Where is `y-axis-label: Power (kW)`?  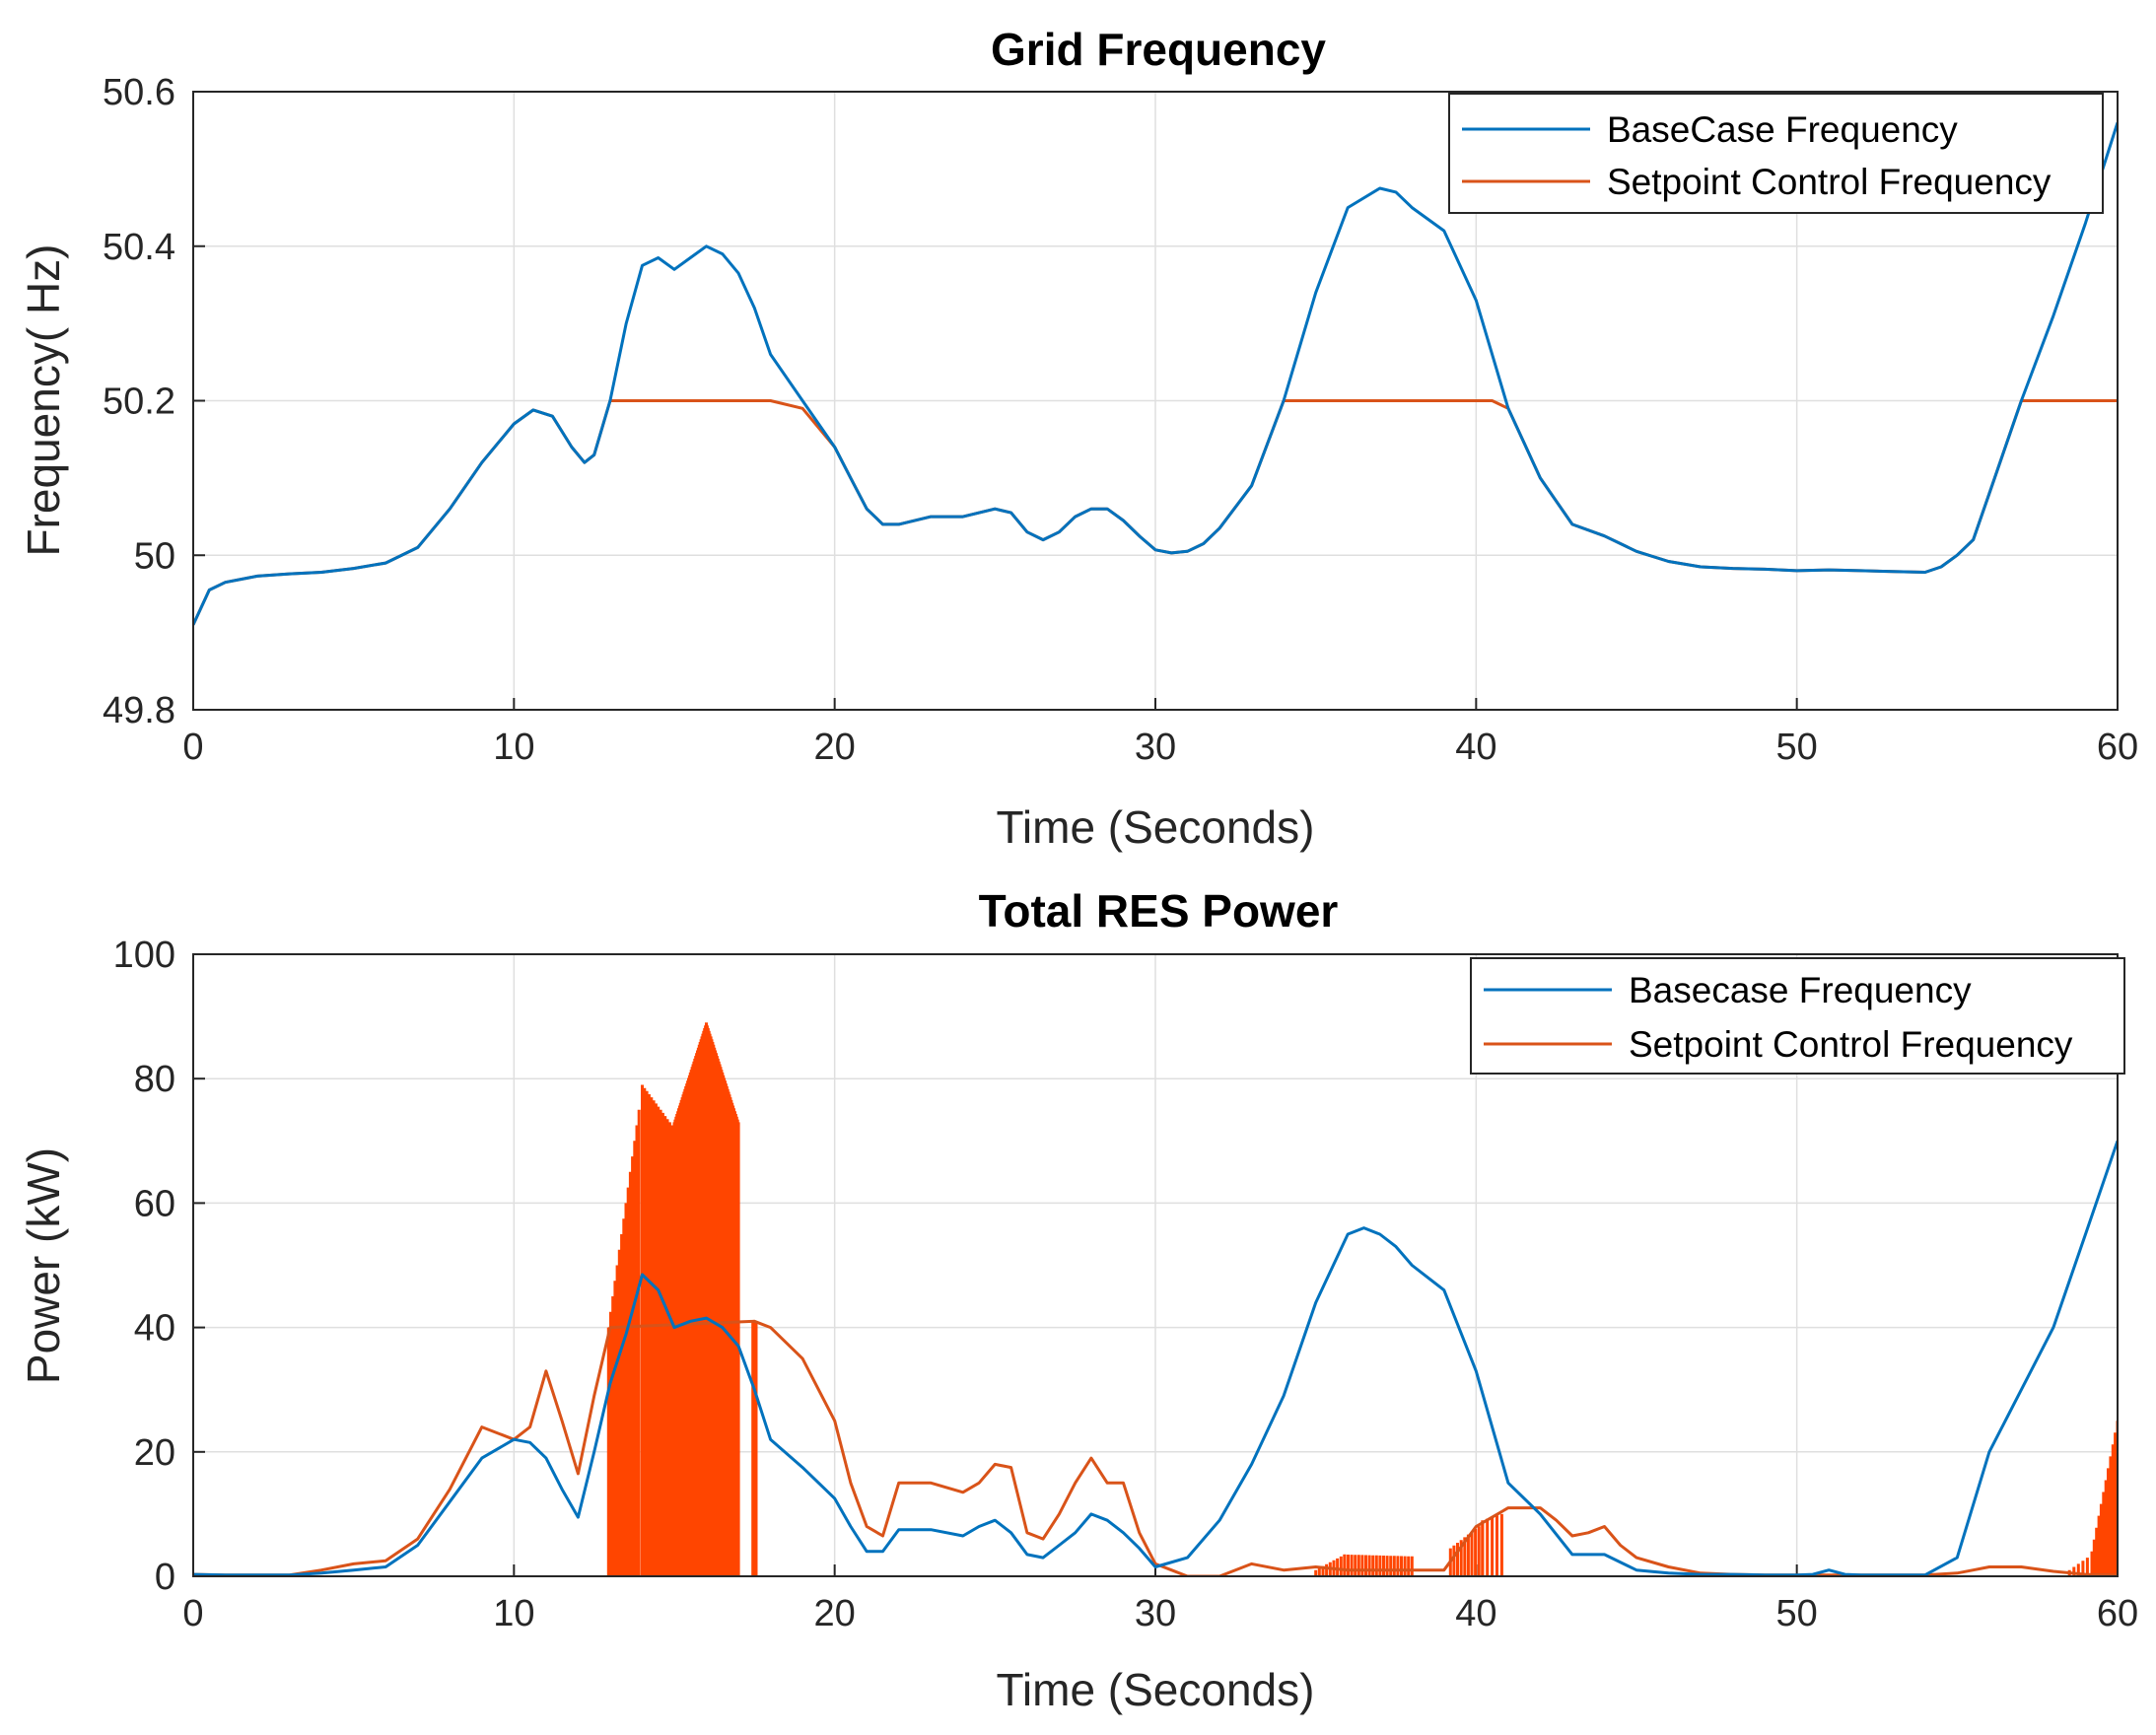 y-axis-label: Power (kW) is located at coordinates (43, 1266).